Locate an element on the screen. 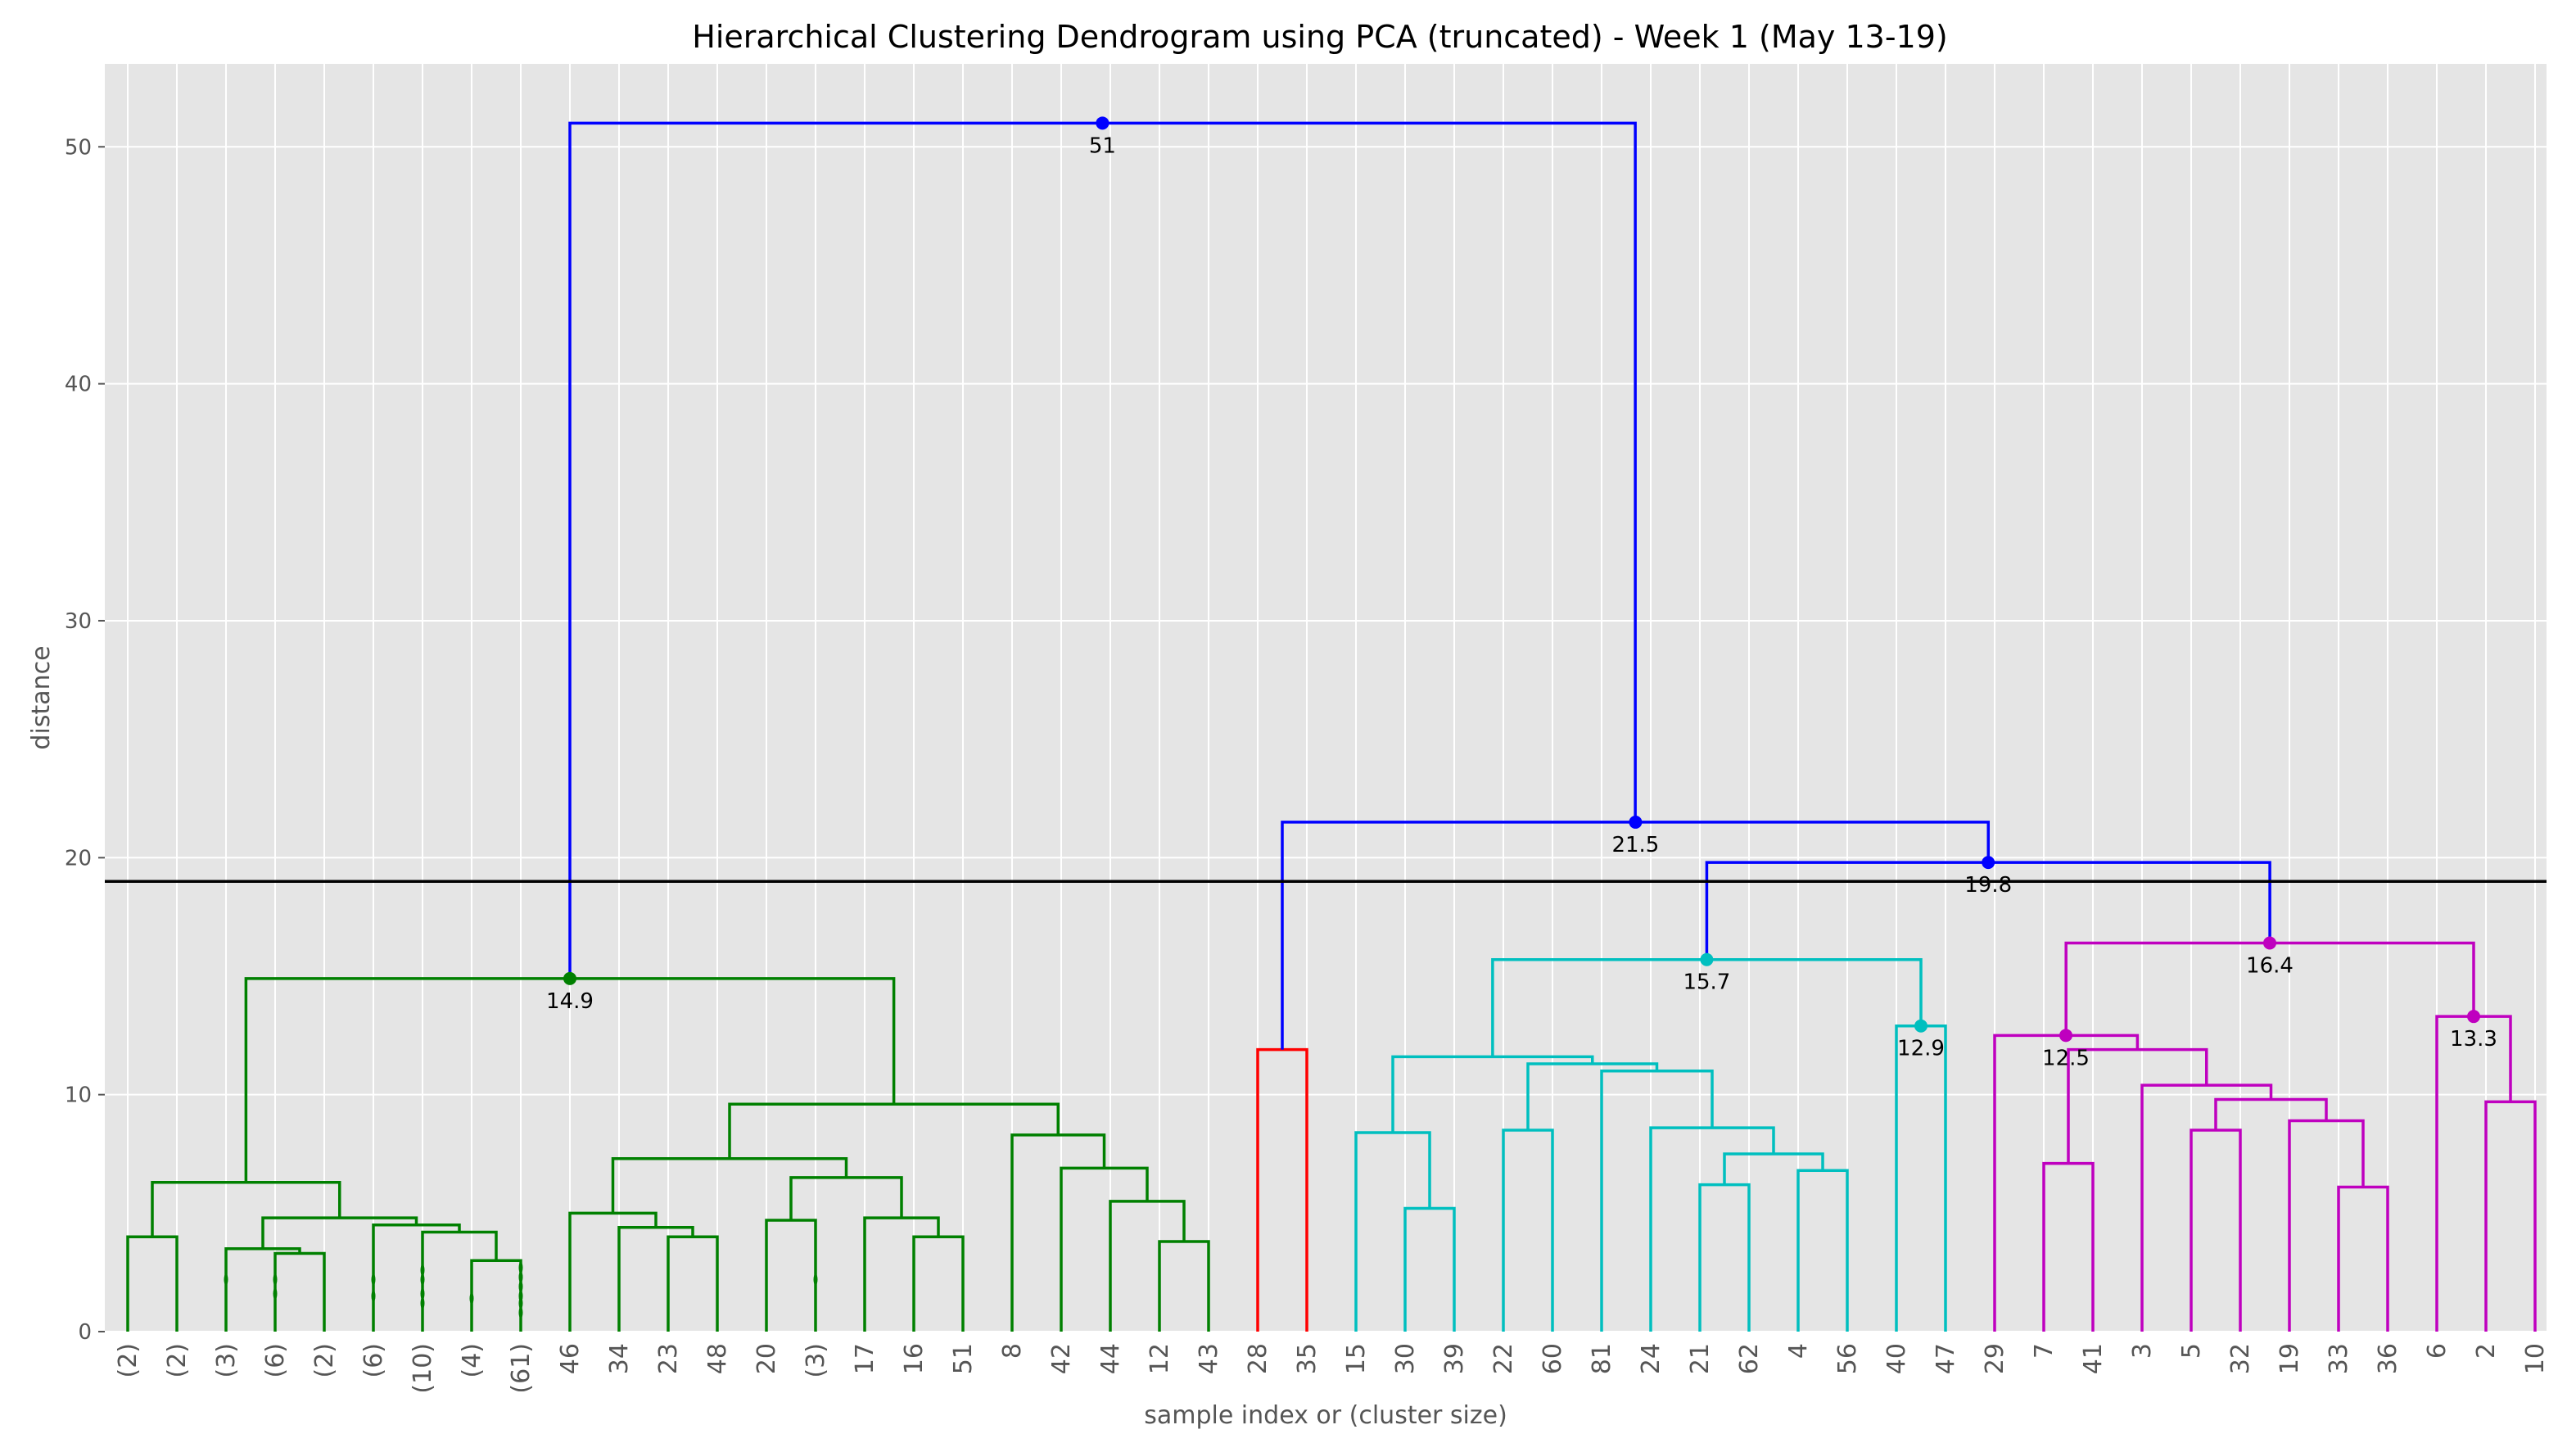 The height and width of the screenshot is (1452, 2576). y-tick-label: 50 is located at coordinates (78, 147).